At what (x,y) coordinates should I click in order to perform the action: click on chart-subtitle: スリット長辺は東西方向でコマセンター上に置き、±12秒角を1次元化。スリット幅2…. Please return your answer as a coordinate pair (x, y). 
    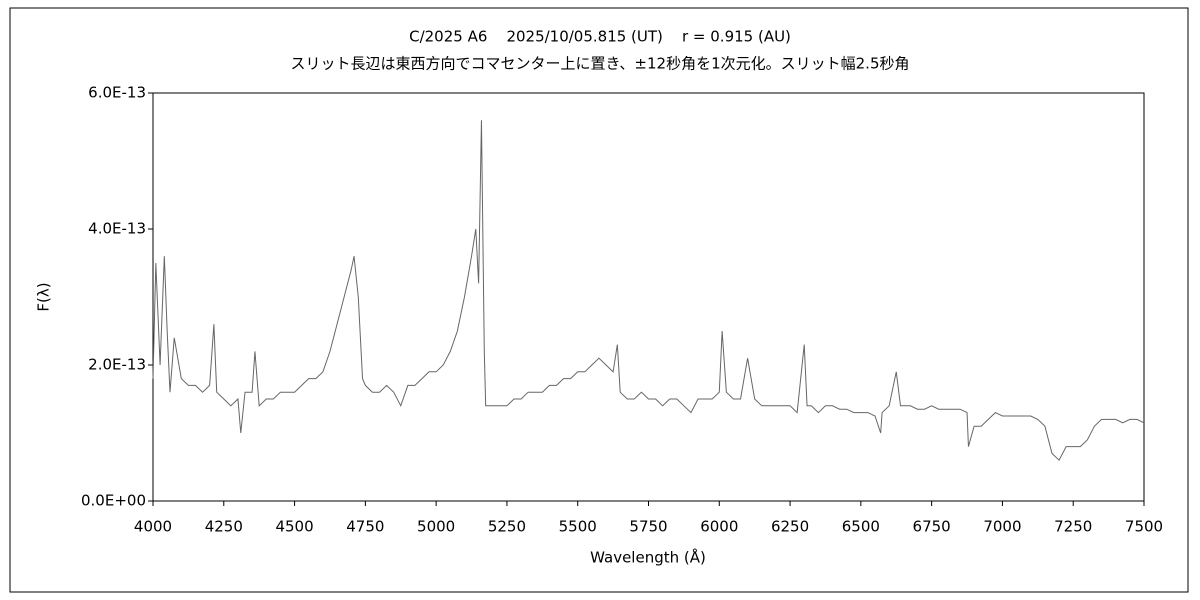
    Looking at the image, I should click on (599, 64).